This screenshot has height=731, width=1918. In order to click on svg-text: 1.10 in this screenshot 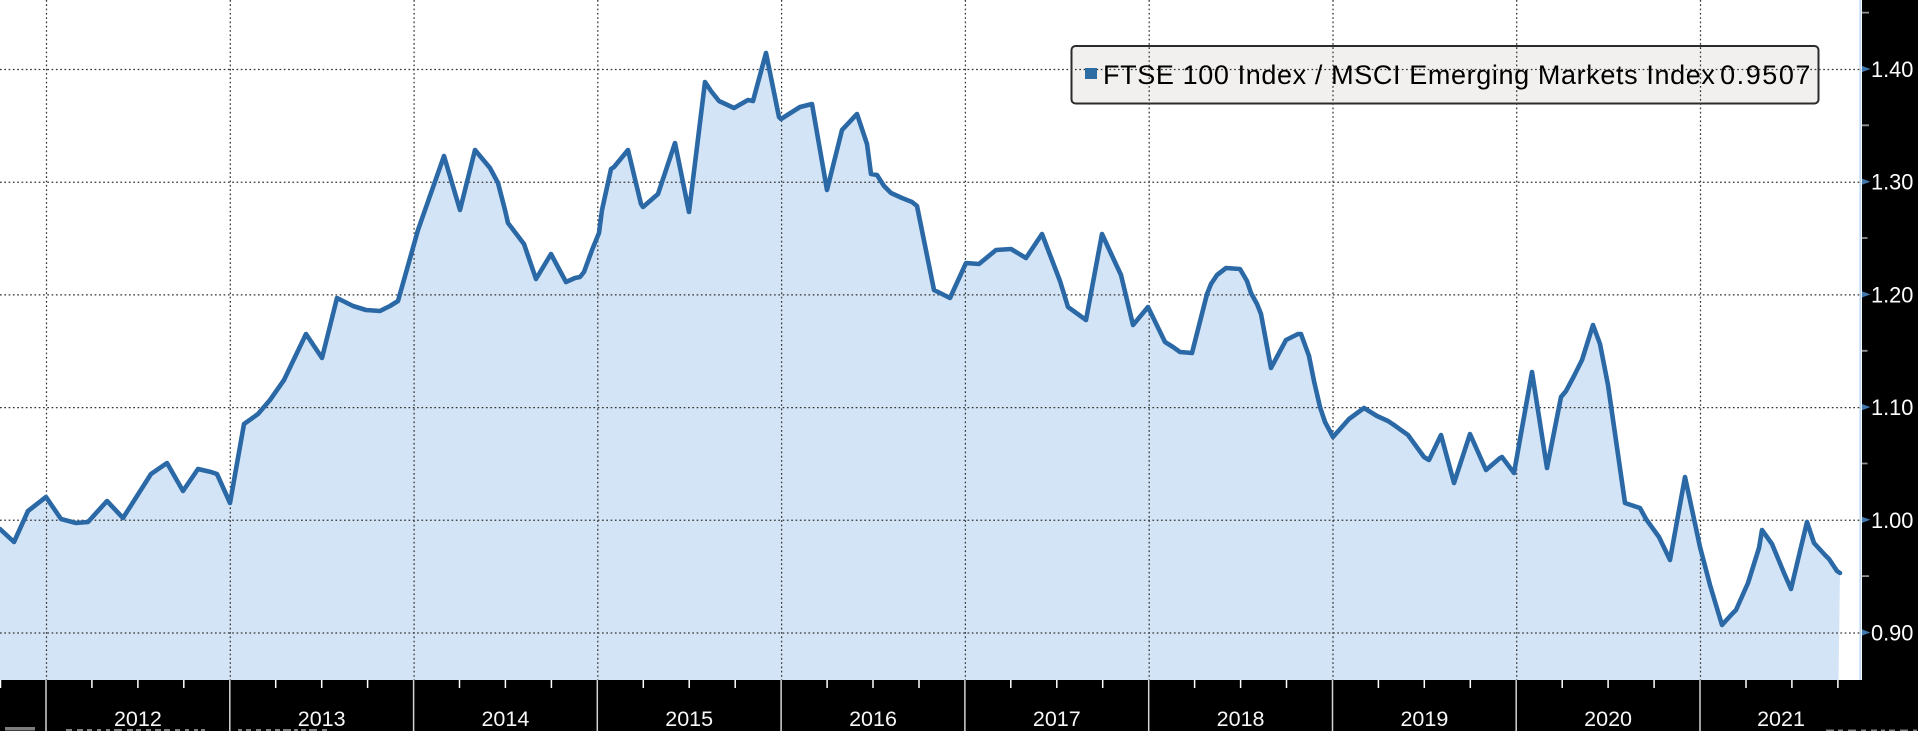, I will do `click(1892, 407)`.